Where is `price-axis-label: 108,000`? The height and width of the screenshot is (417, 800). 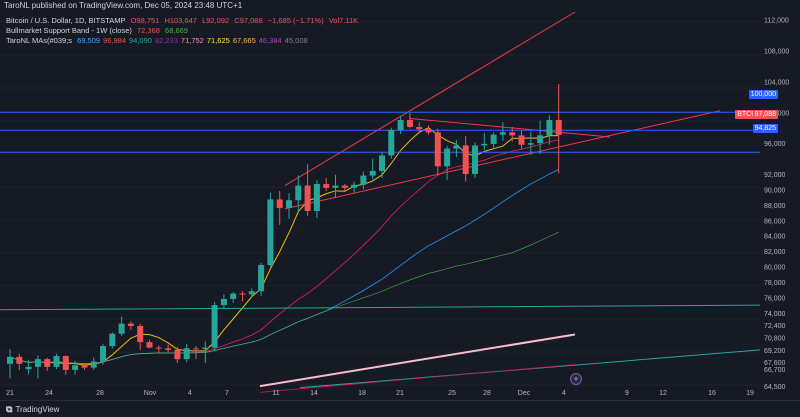
price-axis-label: 108,000 is located at coordinates (776, 52).